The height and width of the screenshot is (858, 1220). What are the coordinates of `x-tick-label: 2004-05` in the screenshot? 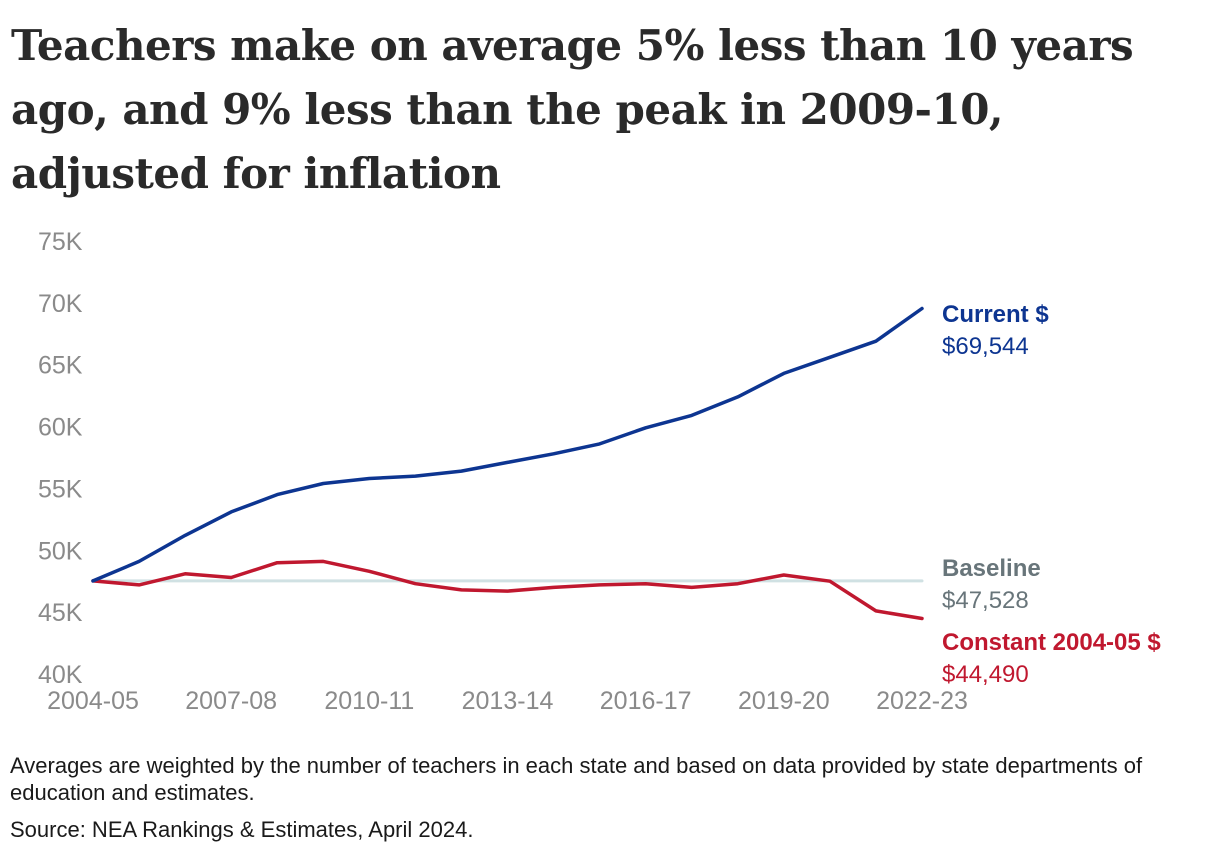 It's located at (93, 701).